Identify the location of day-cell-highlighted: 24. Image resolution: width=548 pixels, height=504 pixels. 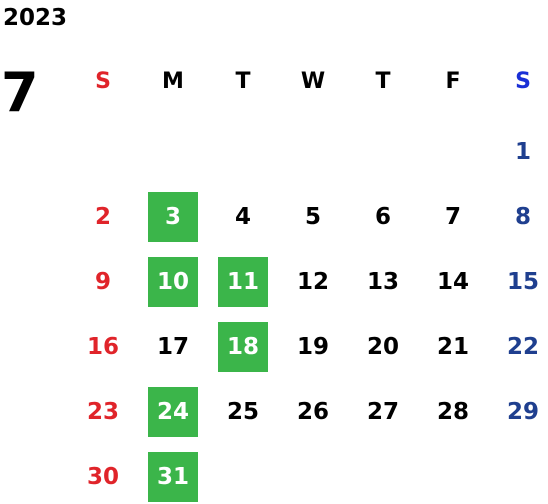
(173, 412).